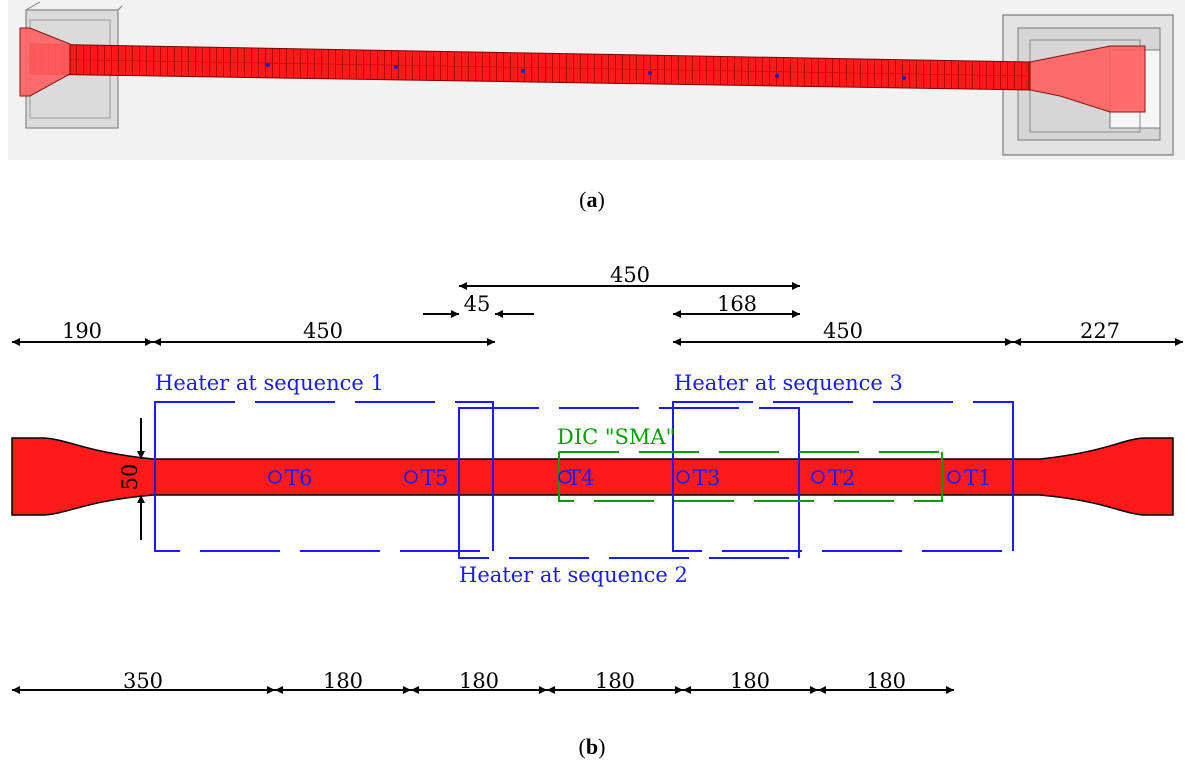 The image size is (1185, 767). What do you see at coordinates (886, 681) in the screenshot?
I see `dim-label-180-5: 180` at bounding box center [886, 681].